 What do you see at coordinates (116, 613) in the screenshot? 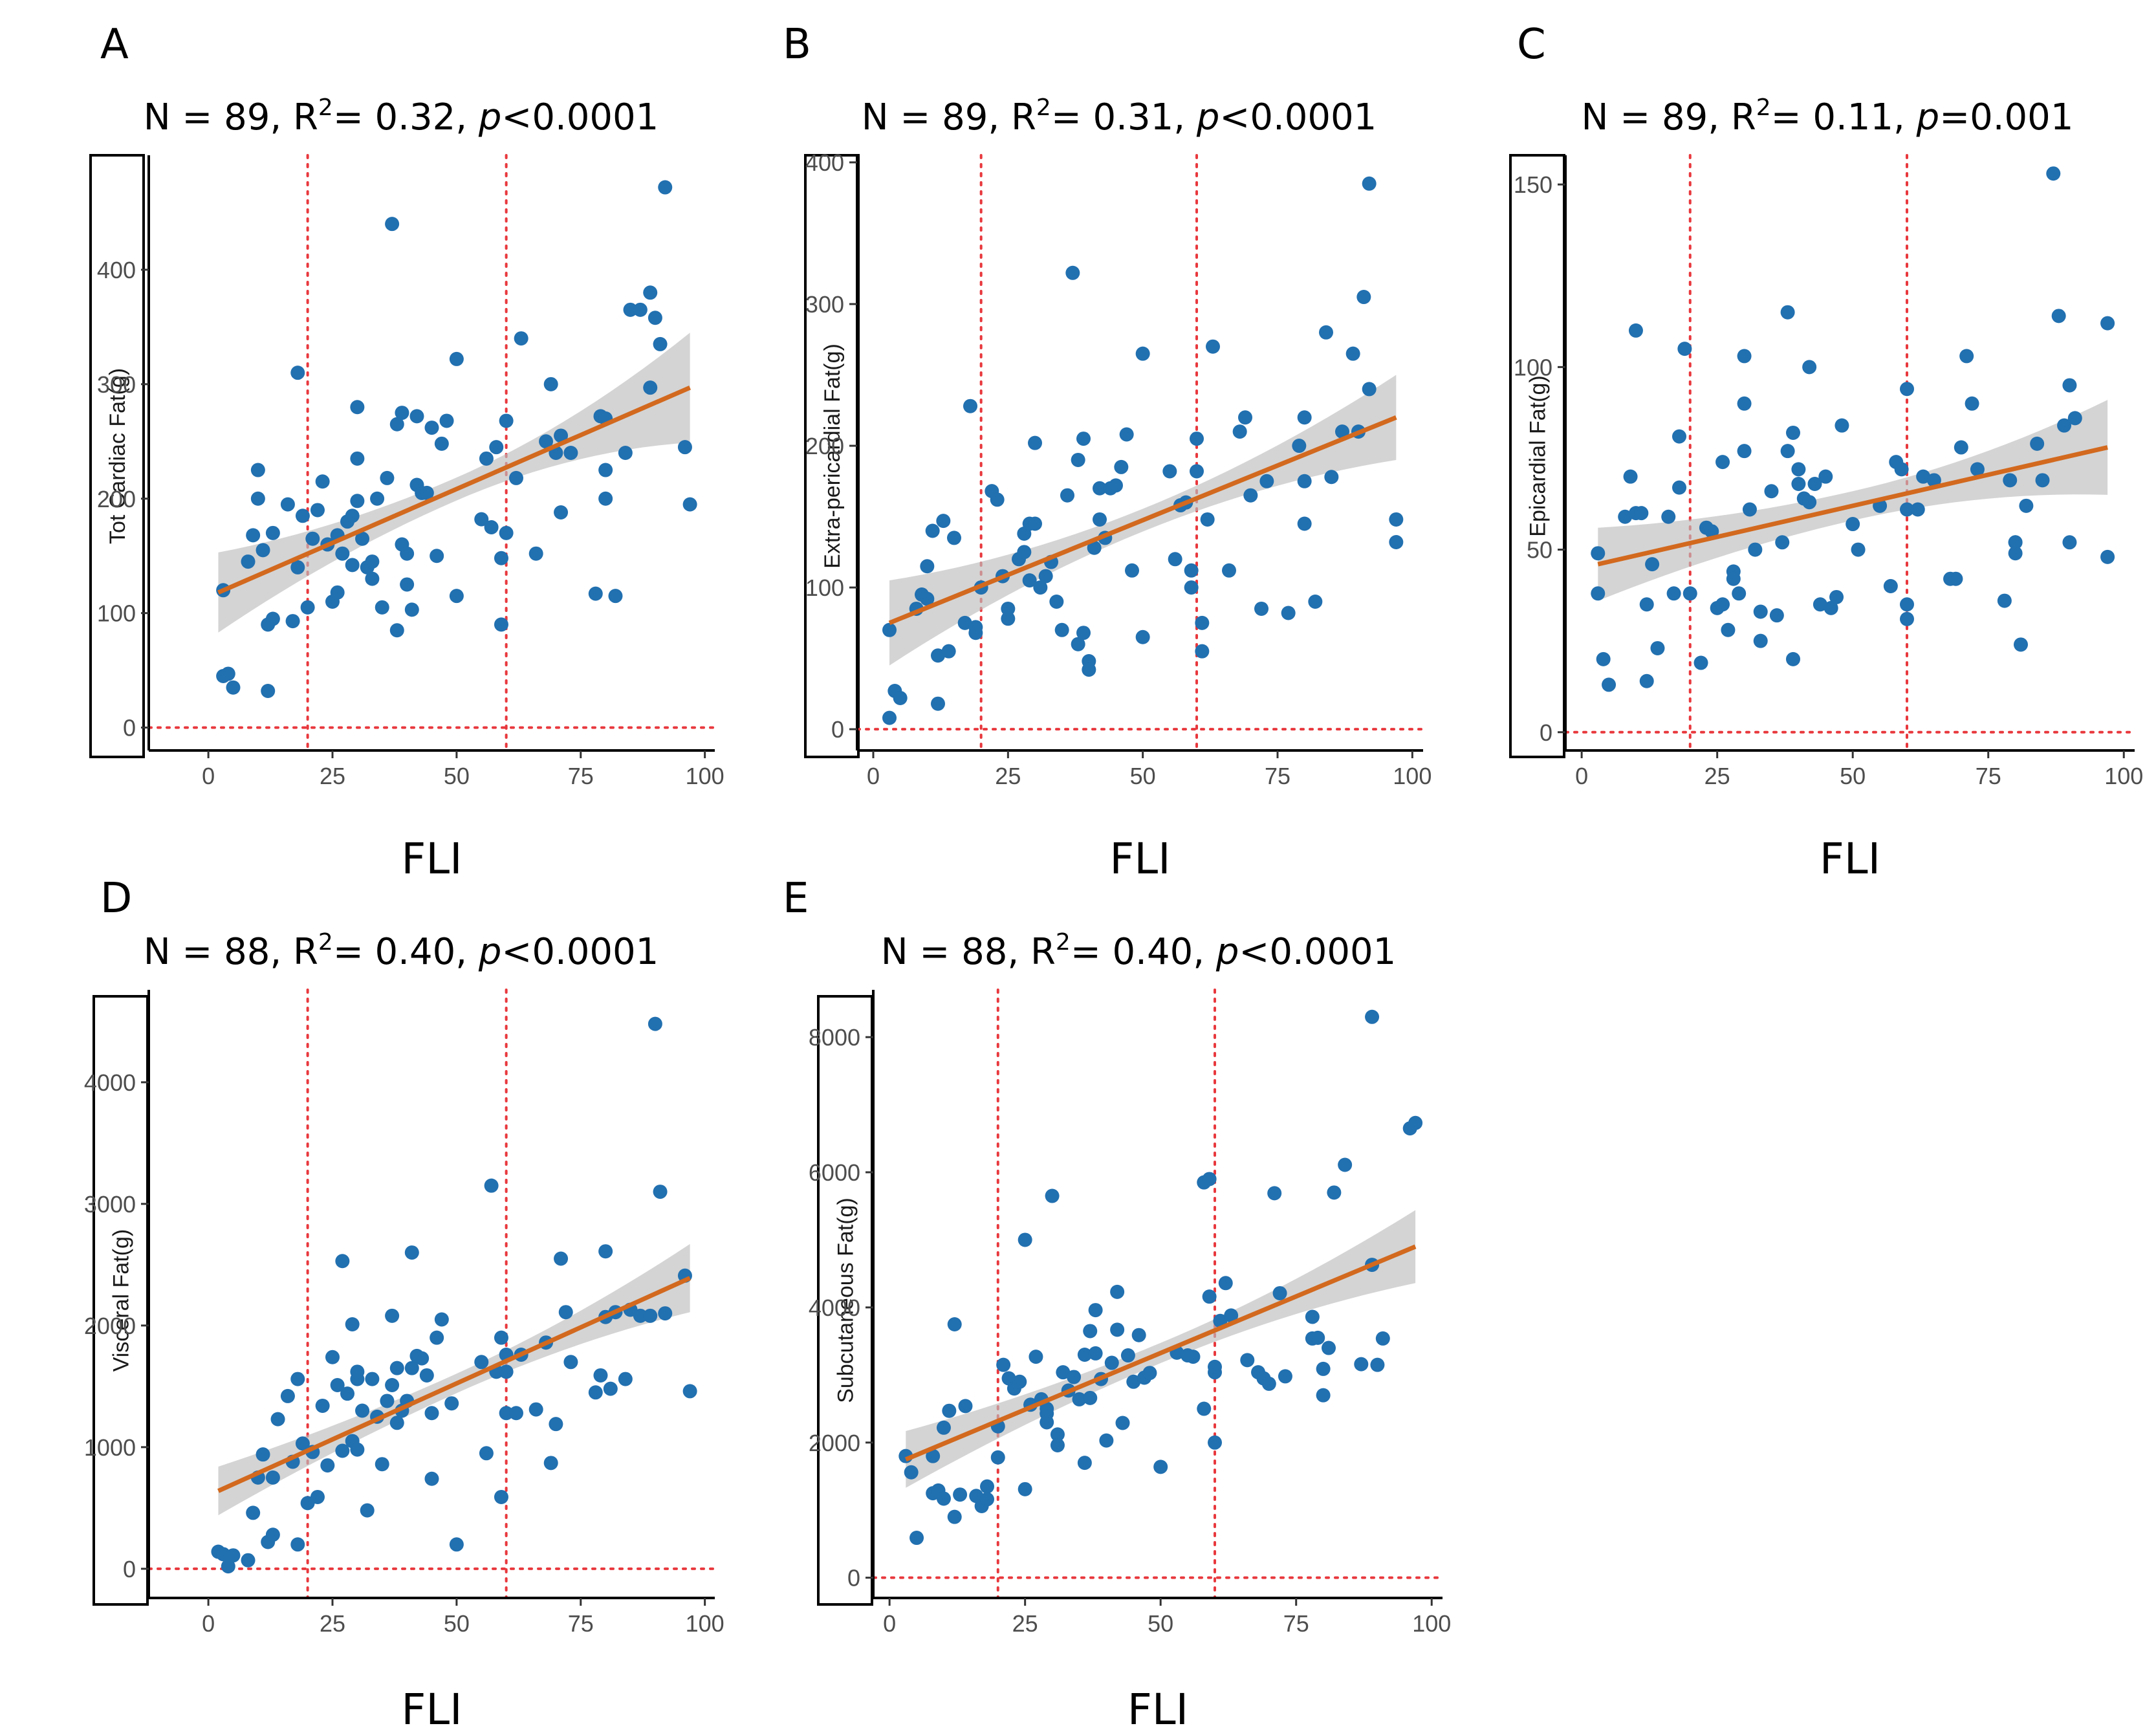
I see `y-tick-label: 100` at bounding box center [116, 613].